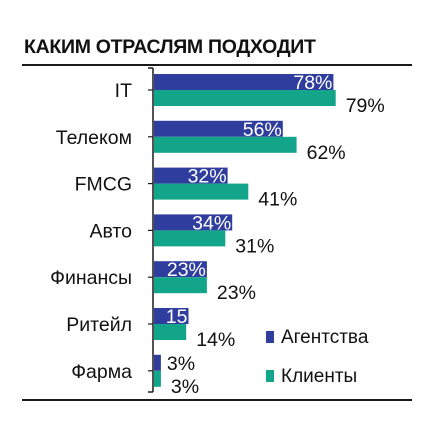 The width and height of the screenshot is (444, 423). What do you see at coordinates (326, 153) in the screenshot?
I see `value-label-clients: 62%` at bounding box center [326, 153].